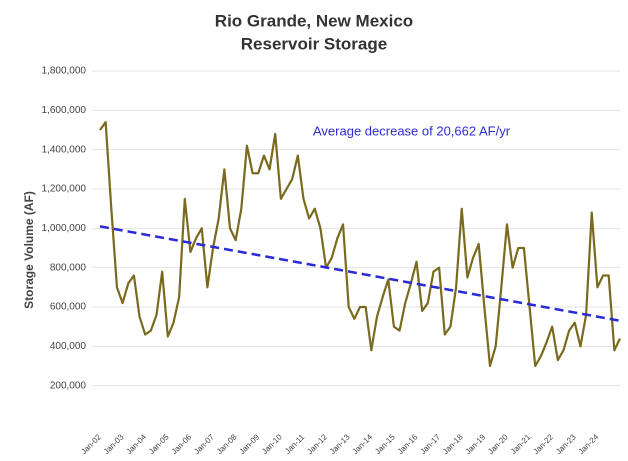 This screenshot has width=628, height=461. What do you see at coordinates (521, 444) in the screenshot?
I see `x-tick-label: Jan-21` at bounding box center [521, 444].